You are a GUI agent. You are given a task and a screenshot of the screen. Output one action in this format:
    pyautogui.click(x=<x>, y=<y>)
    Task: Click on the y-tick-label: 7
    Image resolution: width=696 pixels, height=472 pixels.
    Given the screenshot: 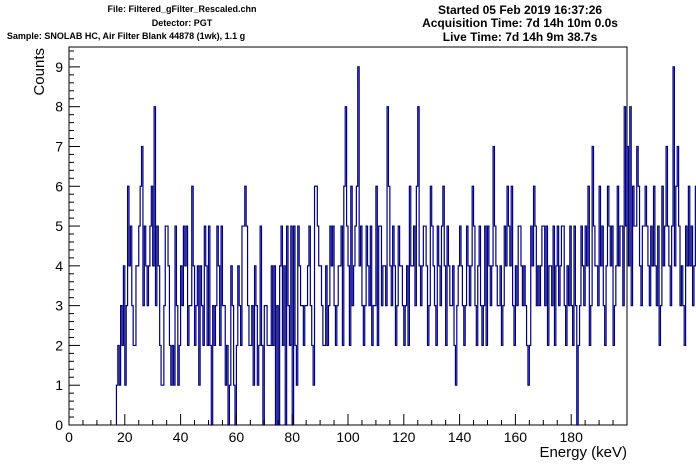 What is the action you would take?
    pyautogui.click(x=59, y=146)
    